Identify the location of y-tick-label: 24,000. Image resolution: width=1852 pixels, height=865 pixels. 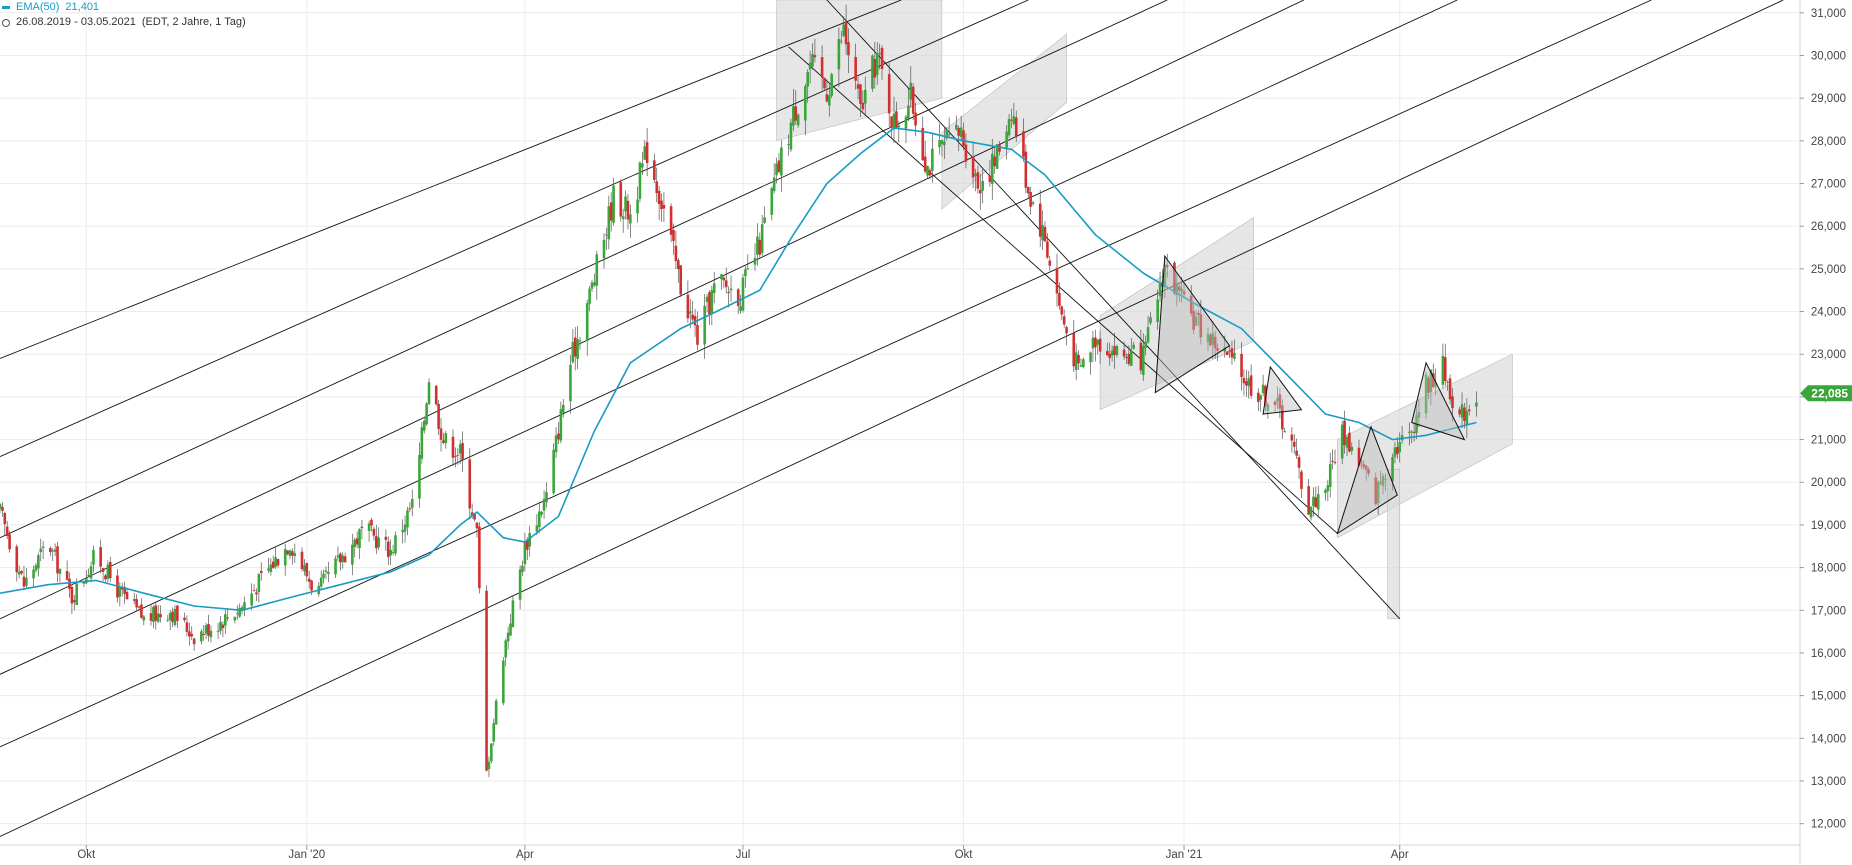
(1828, 313).